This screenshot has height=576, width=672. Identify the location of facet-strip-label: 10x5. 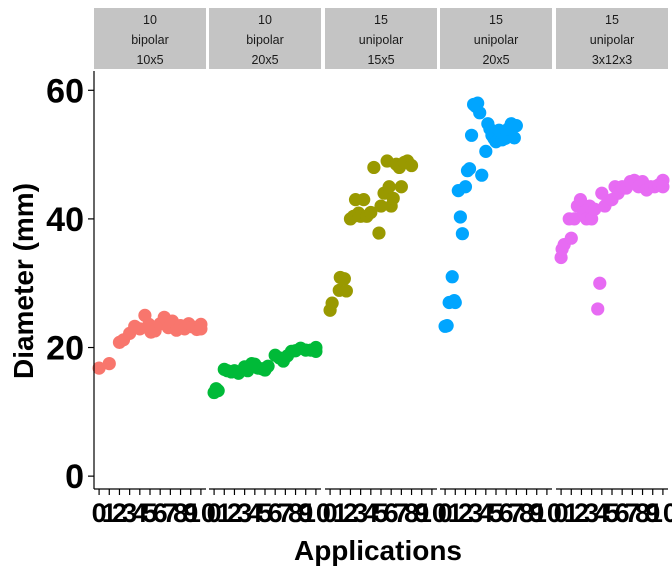
(149, 60).